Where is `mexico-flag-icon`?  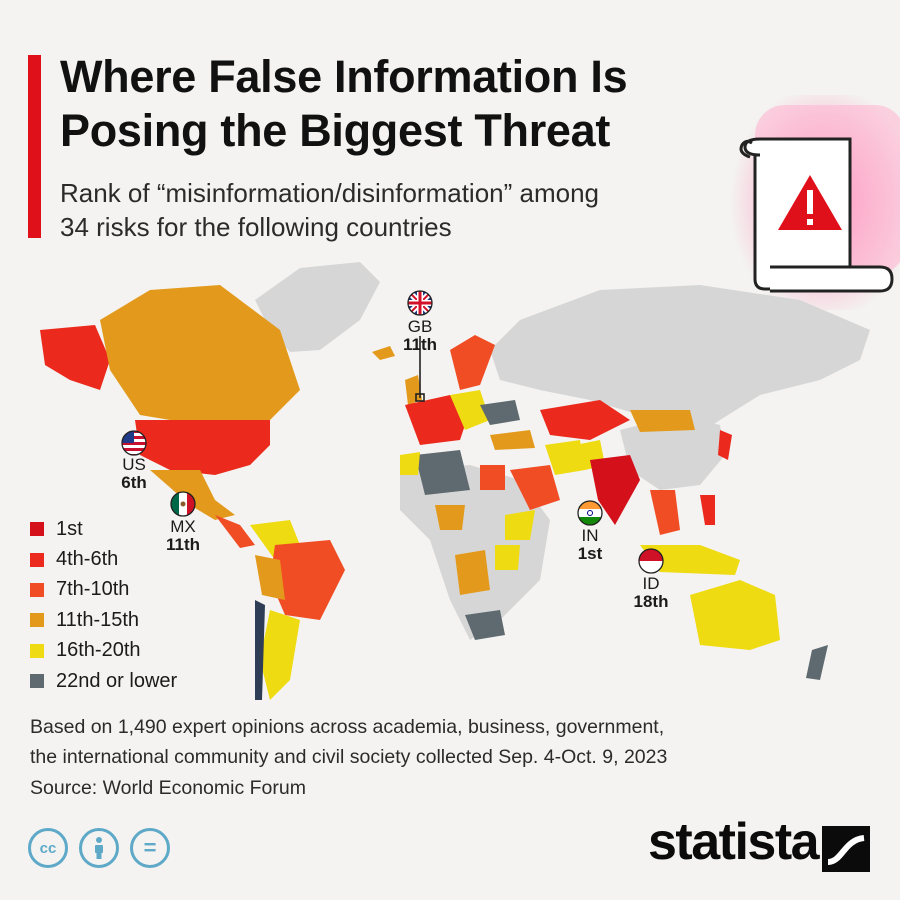 mexico-flag-icon is located at coordinates (183, 504).